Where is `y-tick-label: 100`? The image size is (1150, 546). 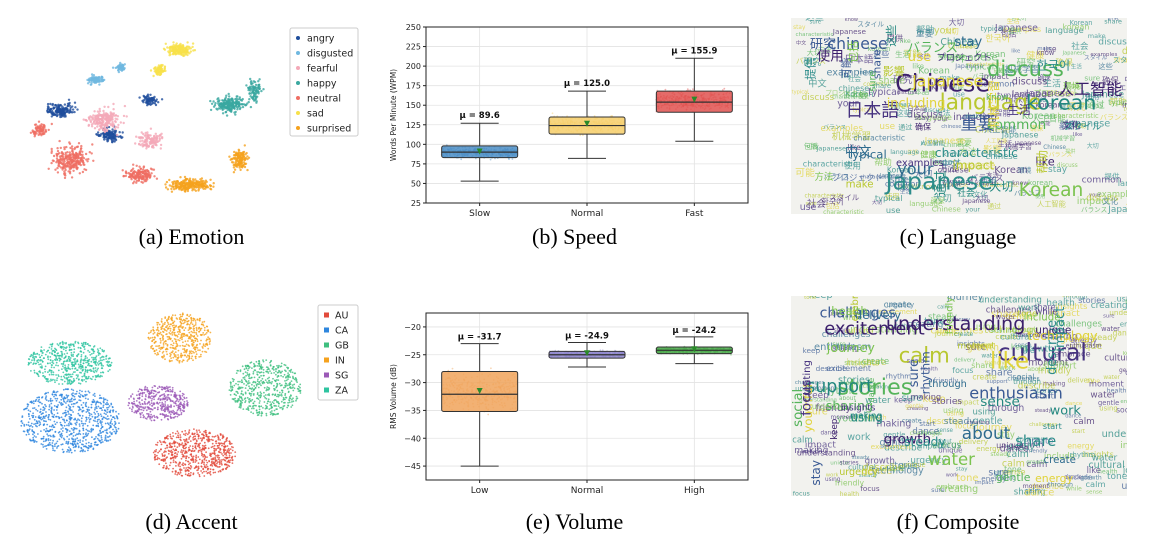
y-tick-label: 100 is located at coordinates (413, 144).